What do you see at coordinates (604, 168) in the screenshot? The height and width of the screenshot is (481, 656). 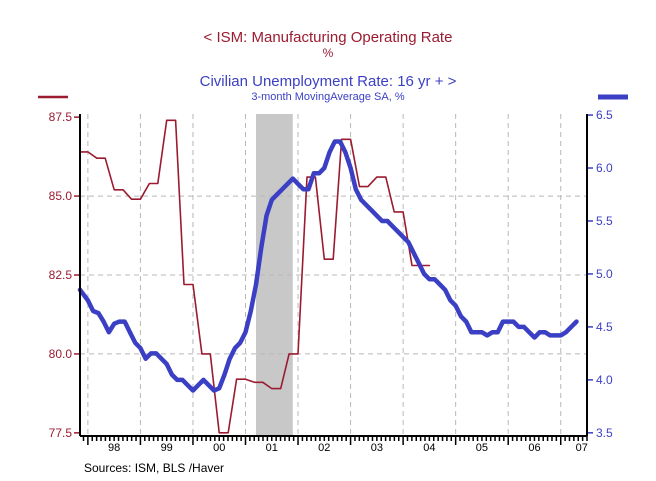 I see `right-axis-tick-label: 6.0` at bounding box center [604, 168].